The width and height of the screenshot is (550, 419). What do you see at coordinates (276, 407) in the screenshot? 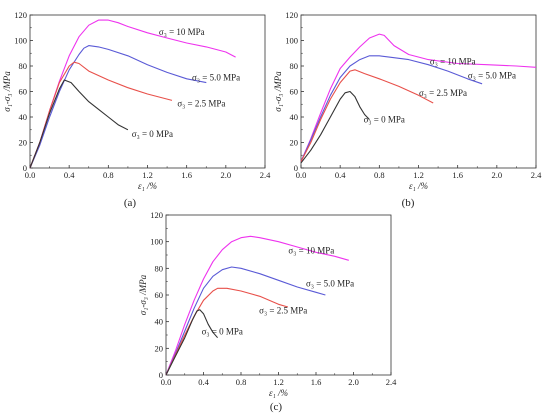
I see `panel-label: (c)` at bounding box center [276, 407].